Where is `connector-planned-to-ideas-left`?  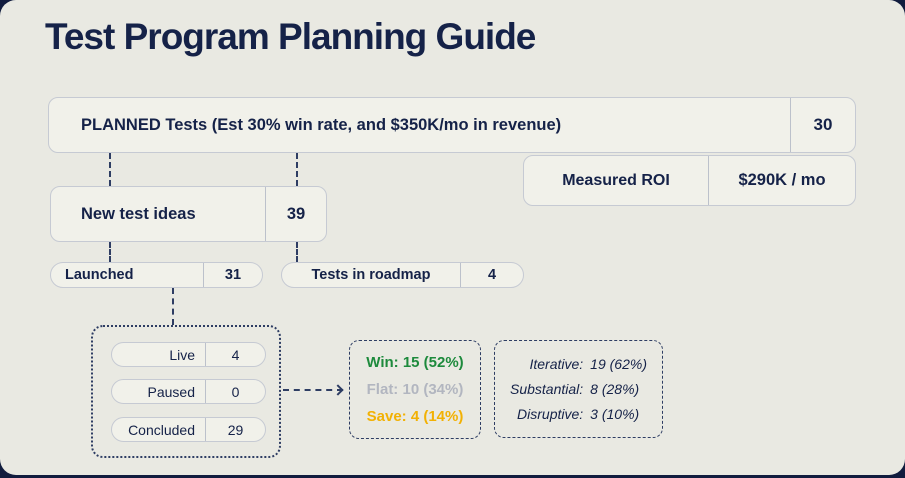 connector-planned-to-ideas-left is located at coordinates (110, 169).